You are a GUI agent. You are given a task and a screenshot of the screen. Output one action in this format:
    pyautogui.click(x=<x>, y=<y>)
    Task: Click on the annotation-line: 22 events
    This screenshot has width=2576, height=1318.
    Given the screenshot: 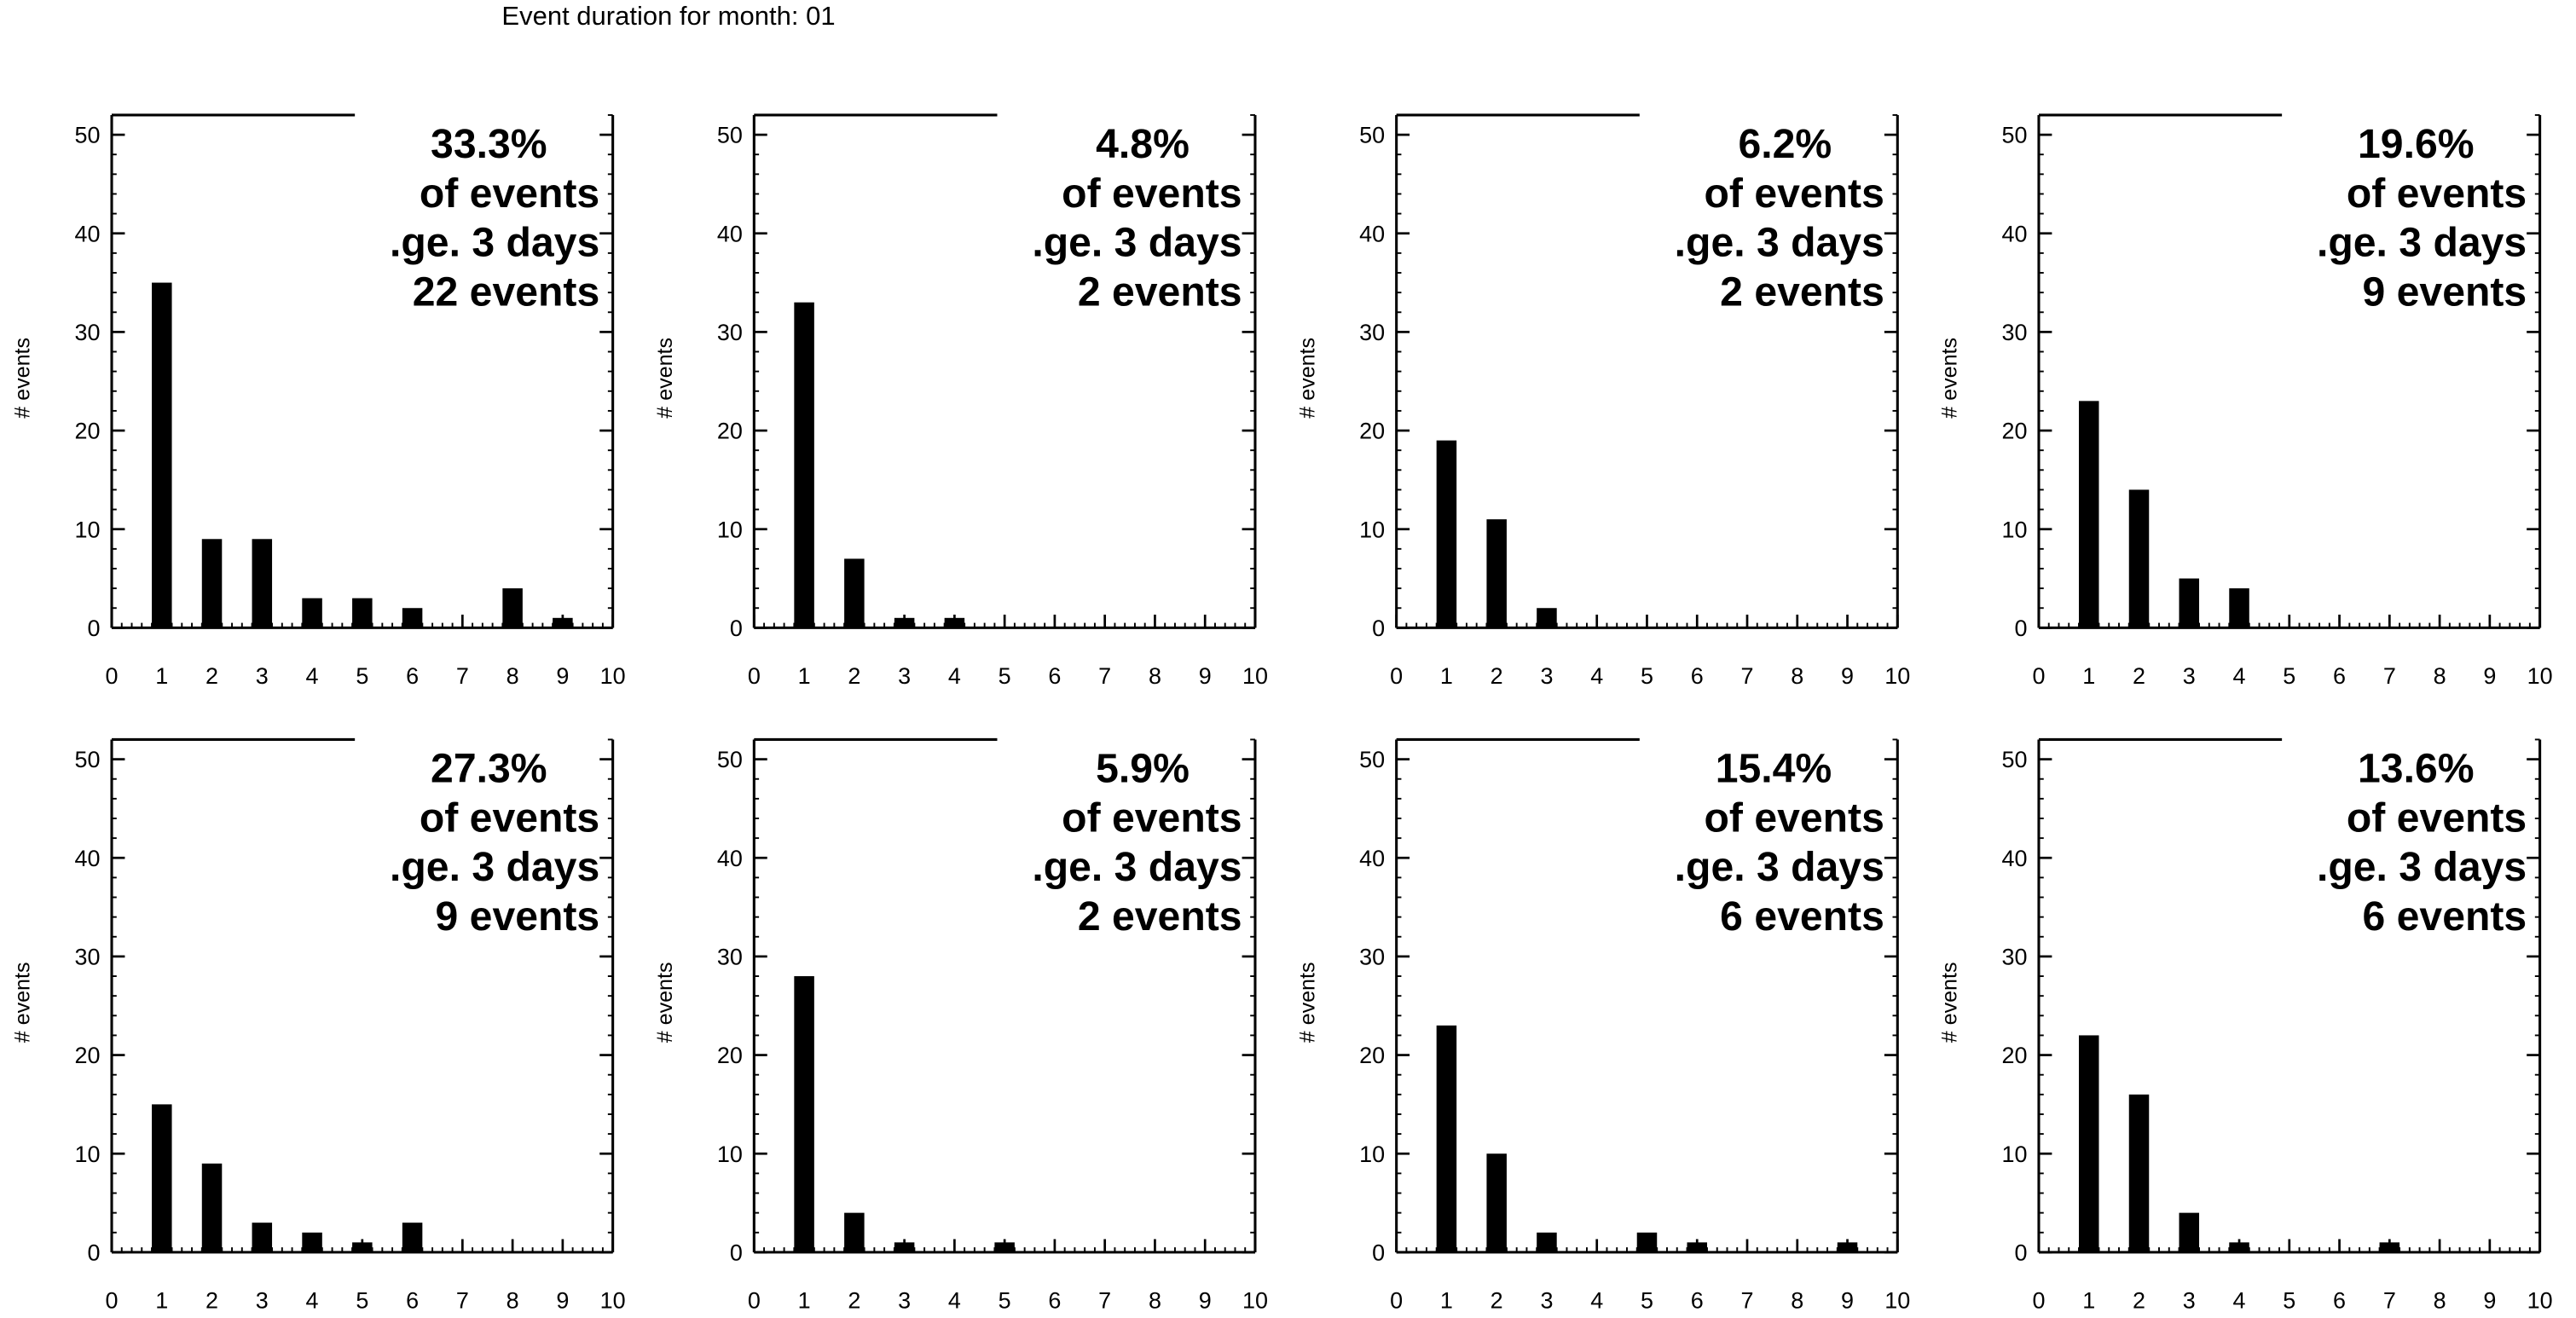 What is the action you would take?
    pyautogui.click(x=506, y=292)
    